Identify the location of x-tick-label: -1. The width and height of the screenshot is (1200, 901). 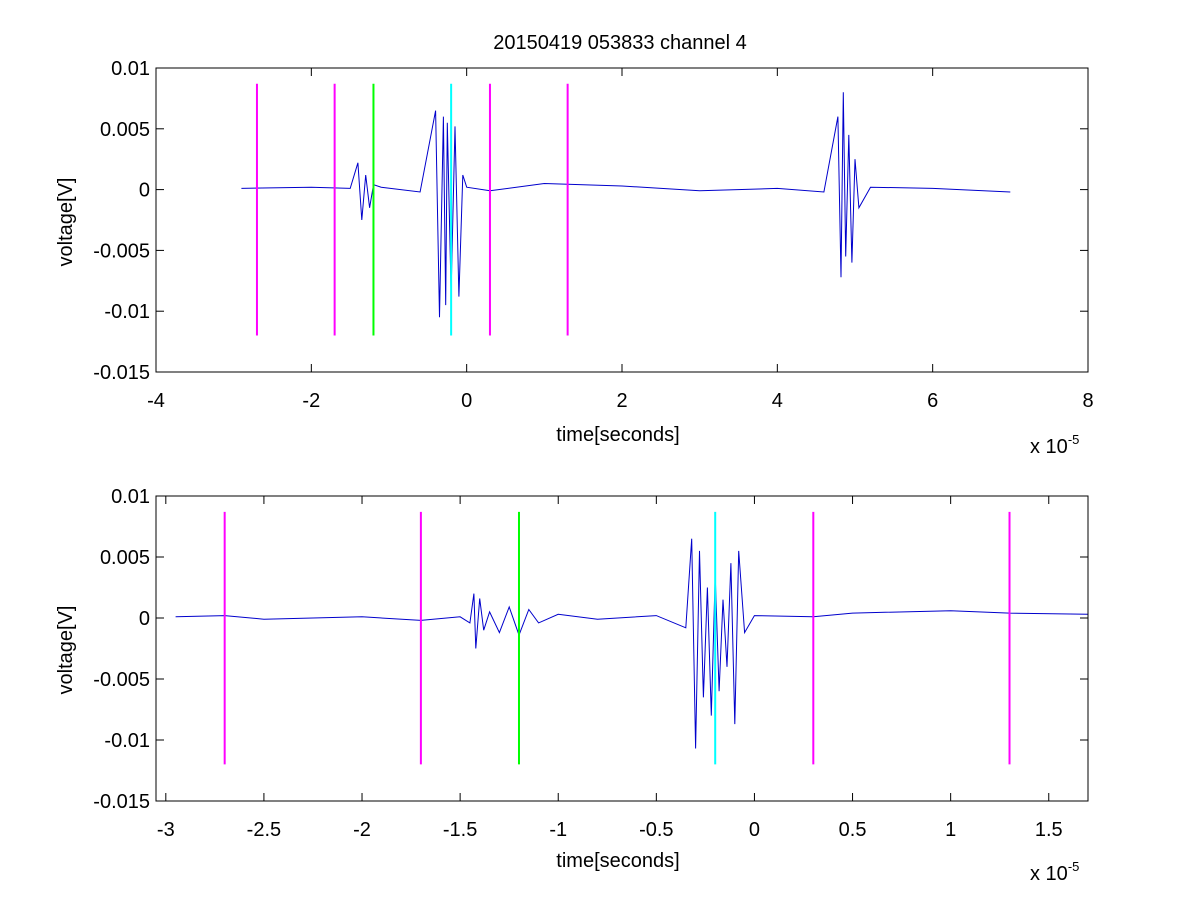
(558, 830).